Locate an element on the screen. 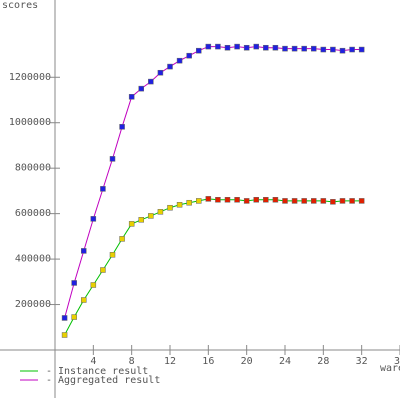  x-tick-label: 32 is located at coordinates (362, 361).